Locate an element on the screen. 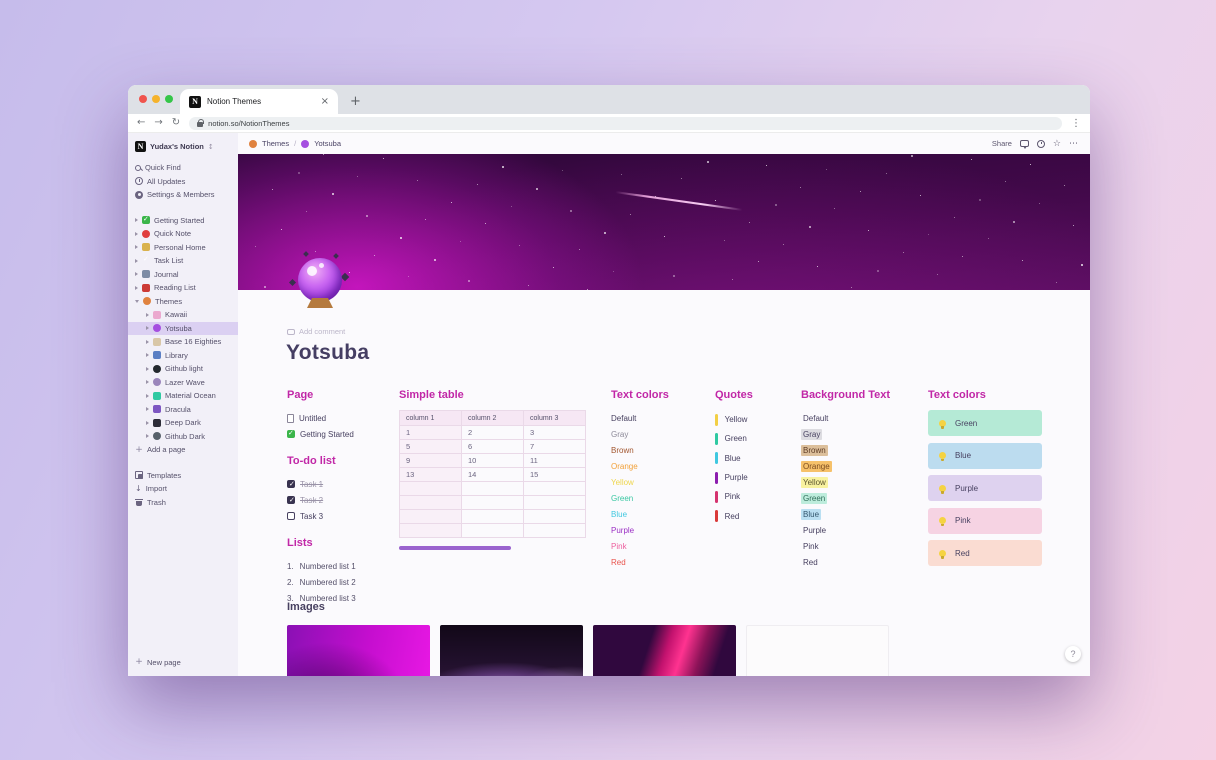 The width and height of the screenshot is (1216, 760). gallery-image-blank is located at coordinates (817, 650).